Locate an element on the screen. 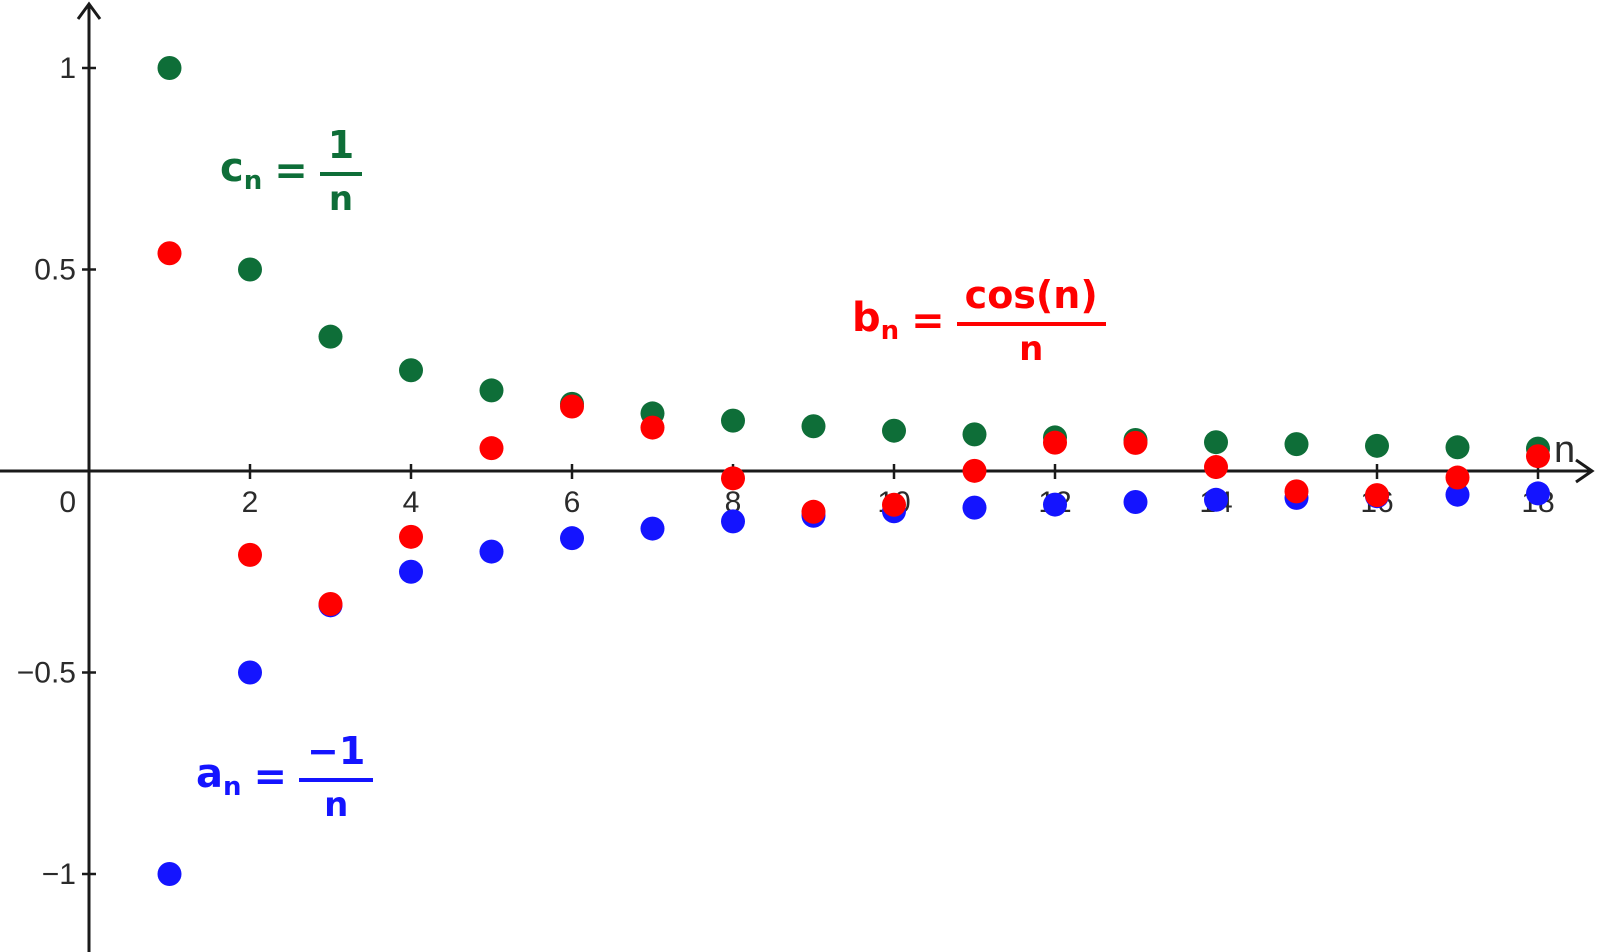 The width and height of the screenshot is (1600, 952). y-tick-label: −1 is located at coordinates (59, 874).